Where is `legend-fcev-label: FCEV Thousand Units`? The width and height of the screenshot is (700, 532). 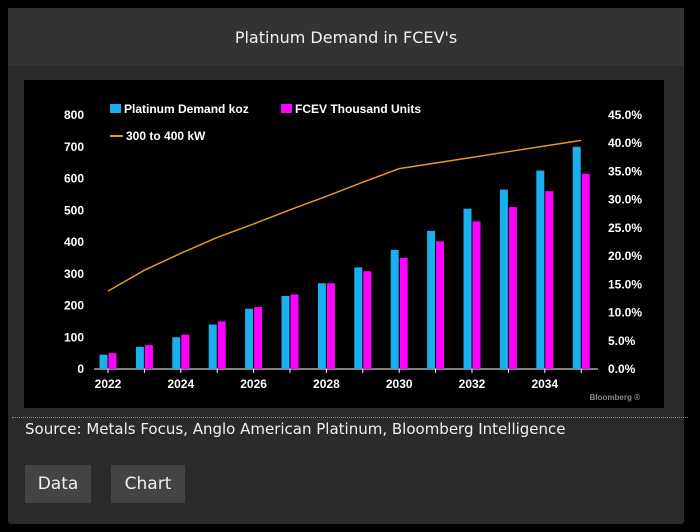
legend-fcev-label: FCEV Thousand Units is located at coordinates (358, 109).